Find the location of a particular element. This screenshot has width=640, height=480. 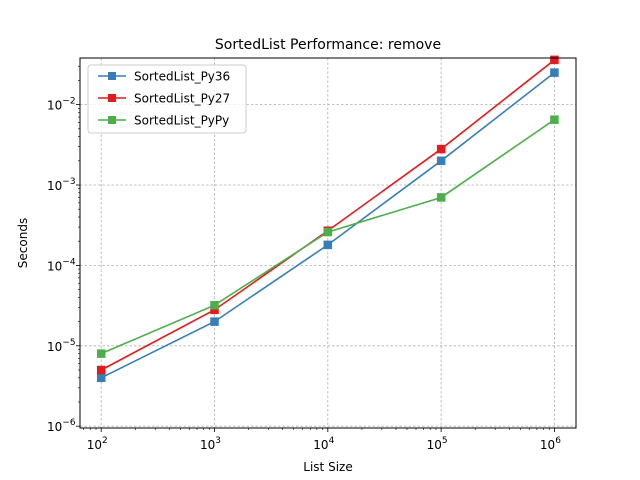

legend-label: SortedList_Py36 is located at coordinates (182, 77).